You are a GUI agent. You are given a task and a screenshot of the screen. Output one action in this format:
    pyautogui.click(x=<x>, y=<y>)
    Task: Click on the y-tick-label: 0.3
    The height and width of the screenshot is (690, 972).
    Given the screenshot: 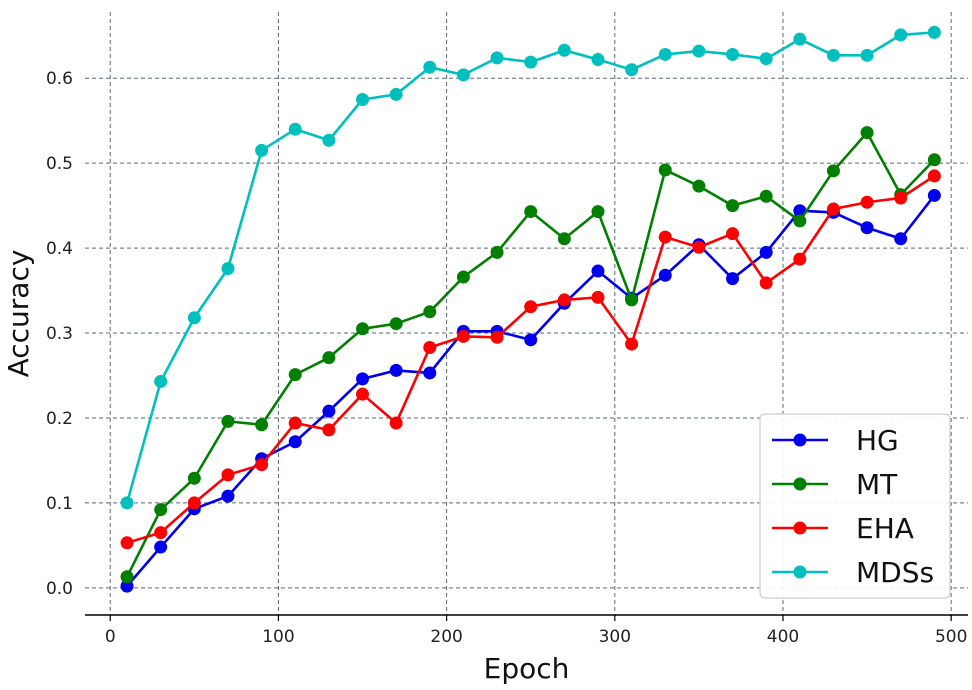 What is the action you would take?
    pyautogui.click(x=59, y=334)
    